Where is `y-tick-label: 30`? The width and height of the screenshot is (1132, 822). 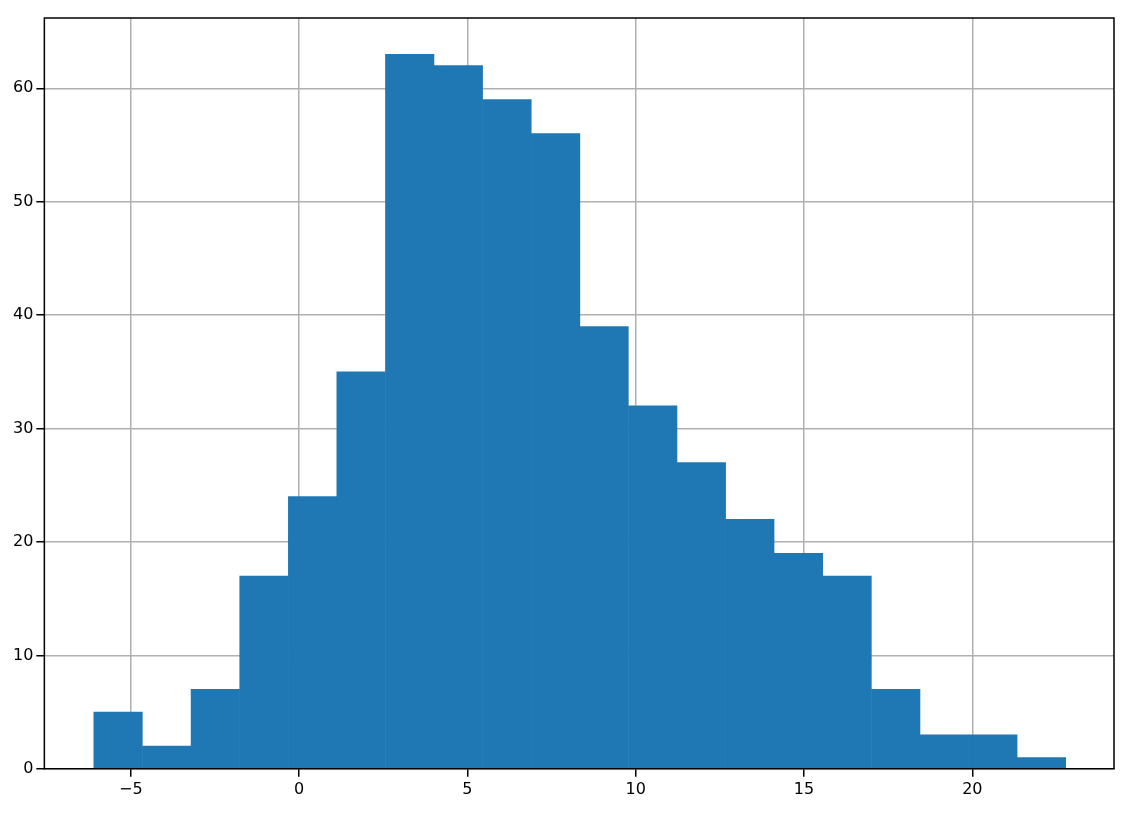
y-tick-label: 30 is located at coordinates (23, 427).